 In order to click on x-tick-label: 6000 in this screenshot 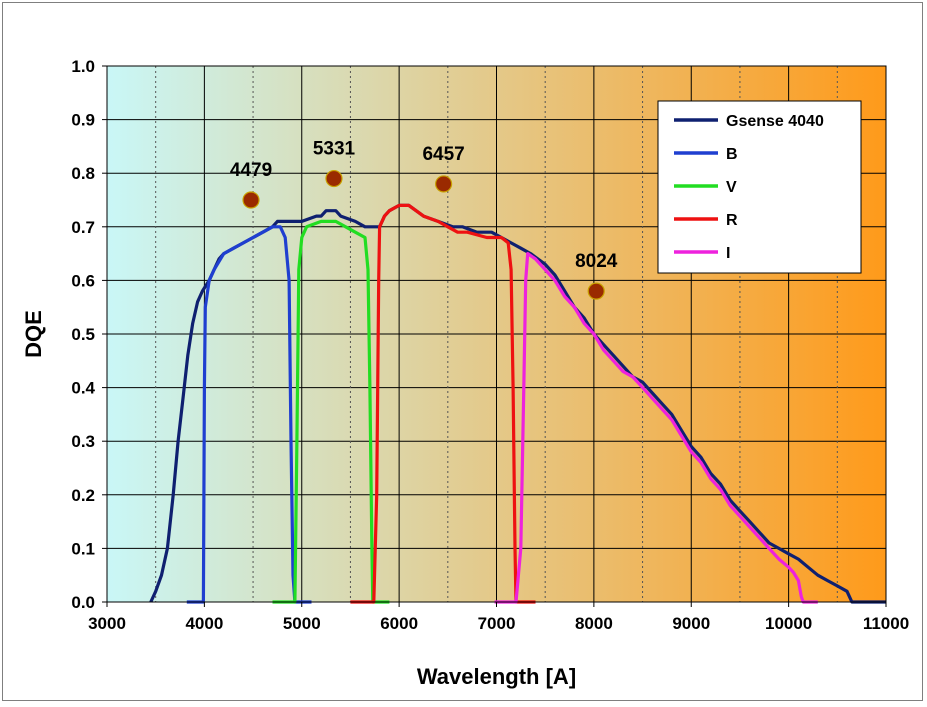, I will do `click(399, 623)`.